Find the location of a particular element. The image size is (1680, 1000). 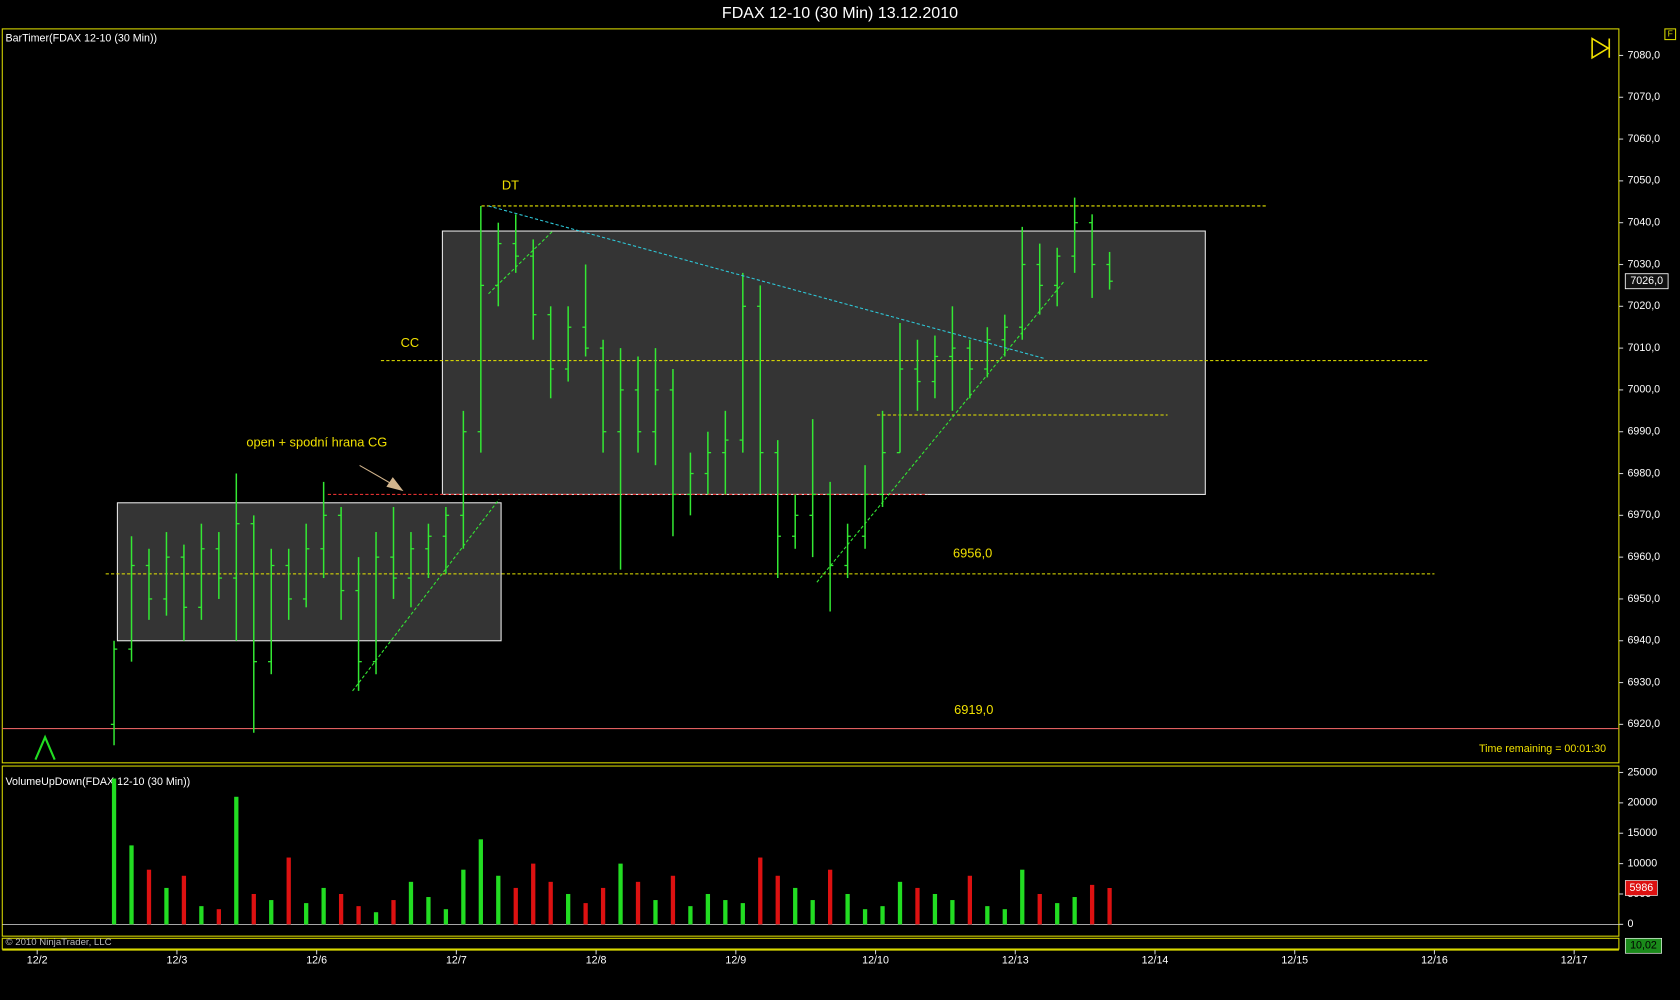

y-tick-label: 6990,0 is located at coordinates (1643, 432).